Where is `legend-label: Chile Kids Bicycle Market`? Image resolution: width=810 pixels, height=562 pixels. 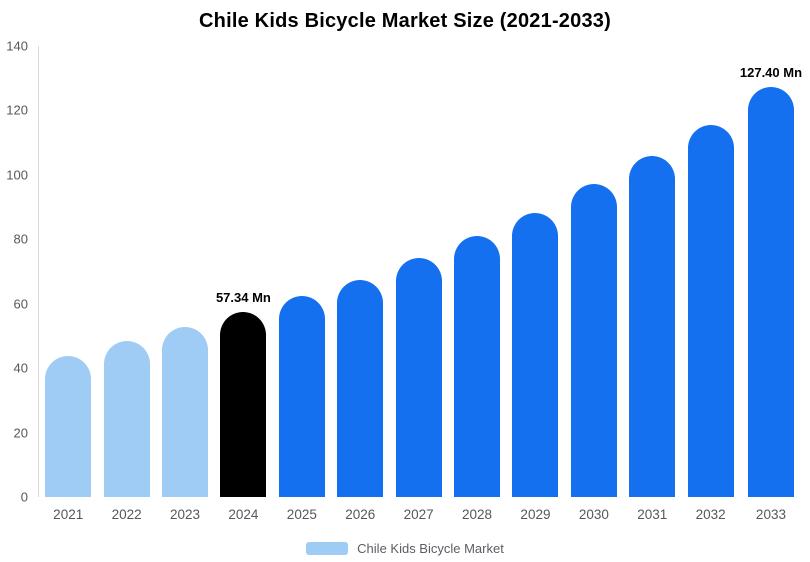 legend-label: Chile Kids Bicycle Market is located at coordinates (430, 548).